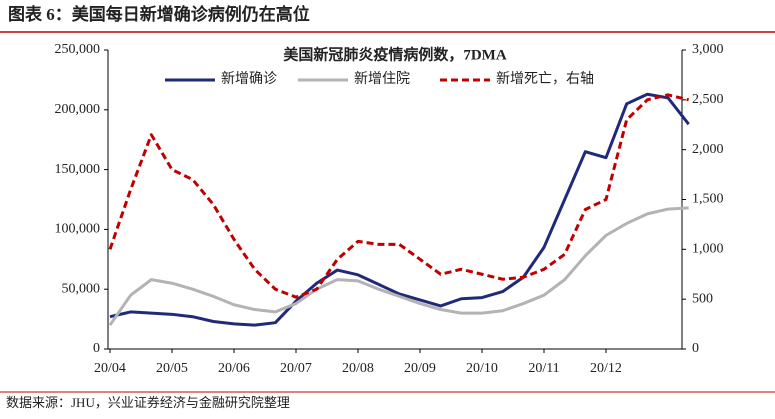 This screenshot has height=419, width=775. Describe the element at coordinates (708, 99) in the screenshot. I see `y2-tick-label: 2,500` at that location.